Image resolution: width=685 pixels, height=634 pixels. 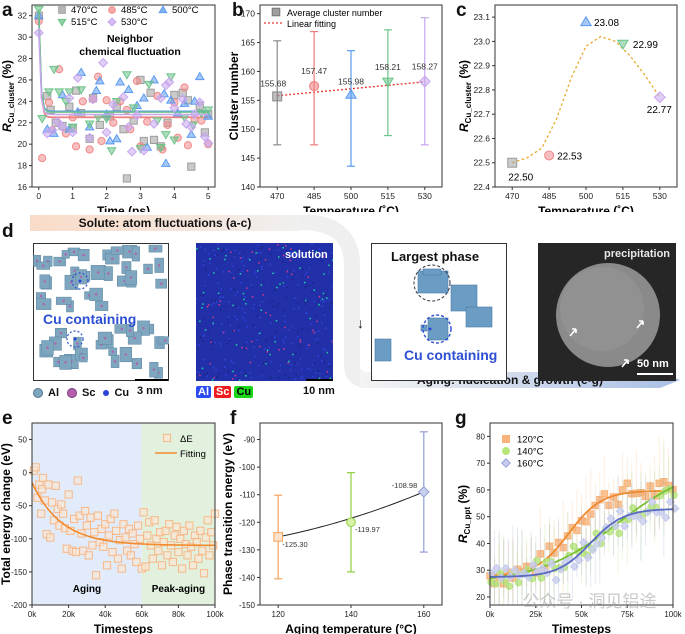 What do you see at coordinates (425, 66) in the screenshot?
I see `data-label: 158.27` at bounding box center [425, 66].